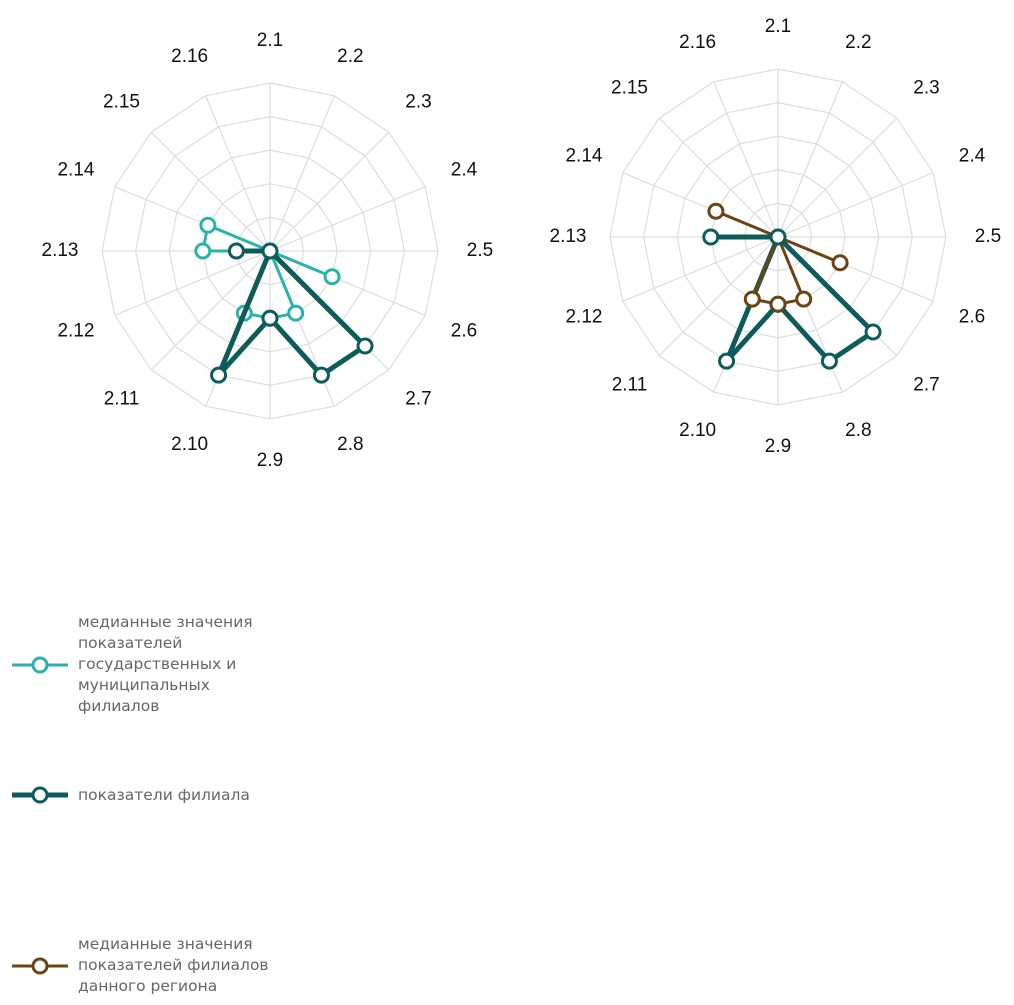 The image size is (1014, 1005). Describe the element at coordinates (40, 664) in the screenshot. I see `legend-swatch-teal-line` at that location.